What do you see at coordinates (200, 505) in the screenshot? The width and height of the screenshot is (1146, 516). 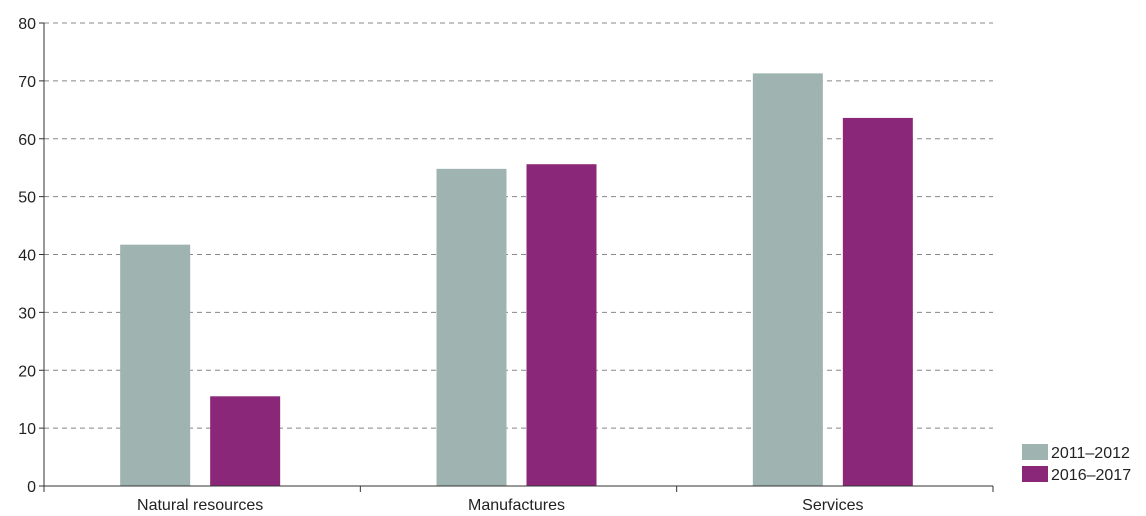 I see `x-category-label: Natural resources` at bounding box center [200, 505].